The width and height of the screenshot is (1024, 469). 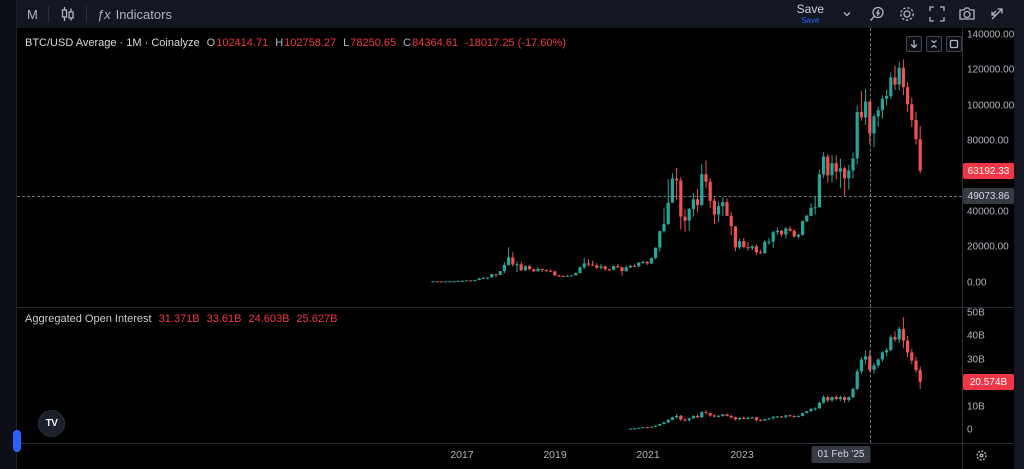 I want to click on quick-search-button, so click(x=877, y=14).